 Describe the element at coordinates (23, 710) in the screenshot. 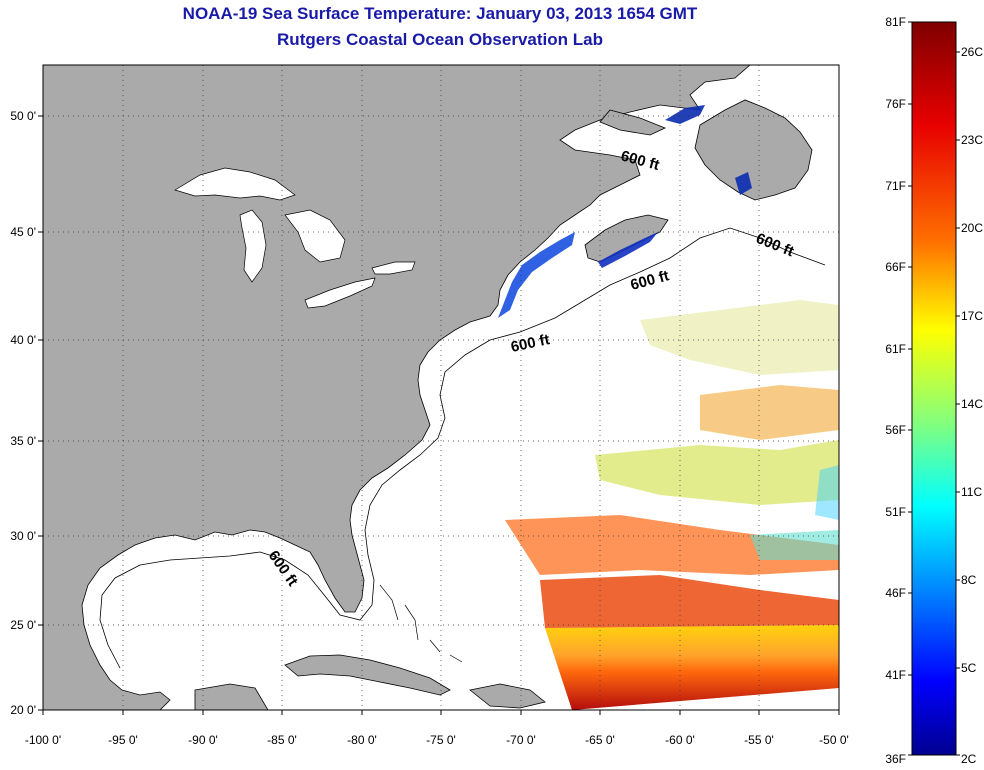

I see `lat-tick-label: 20 0'` at that location.